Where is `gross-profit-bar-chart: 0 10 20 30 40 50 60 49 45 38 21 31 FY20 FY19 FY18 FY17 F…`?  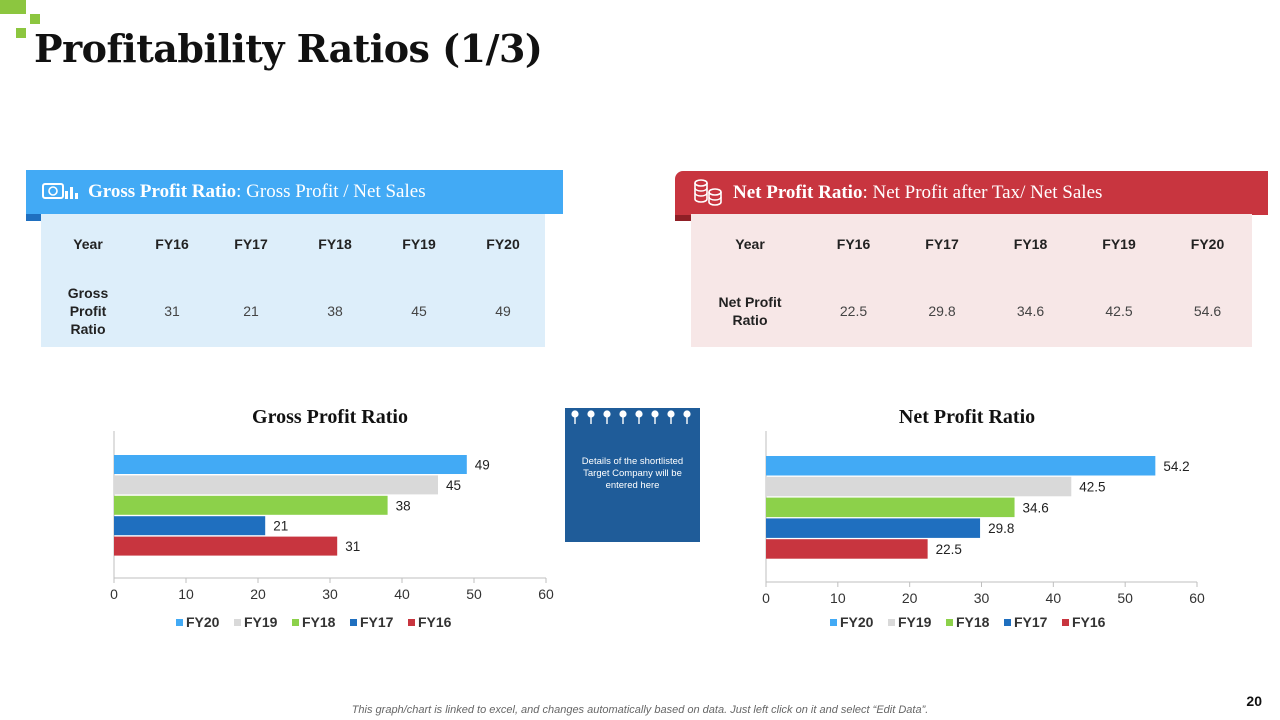 gross-profit-bar-chart: 0 10 20 30 40 50 60 49 45 38 21 31 FY20 FY19 FY18 FY17 F… is located at coordinates (332, 530).